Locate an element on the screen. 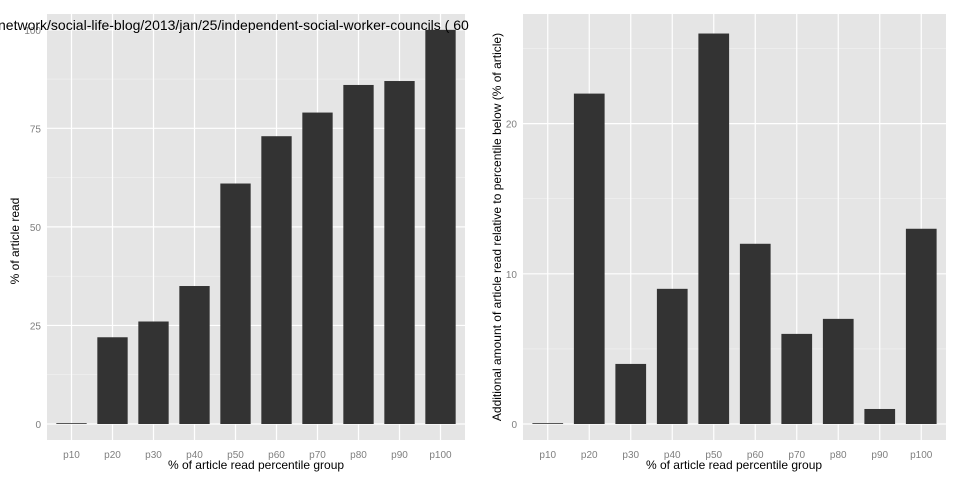  right-x-tick-label: p20 is located at coordinates (589, 455).